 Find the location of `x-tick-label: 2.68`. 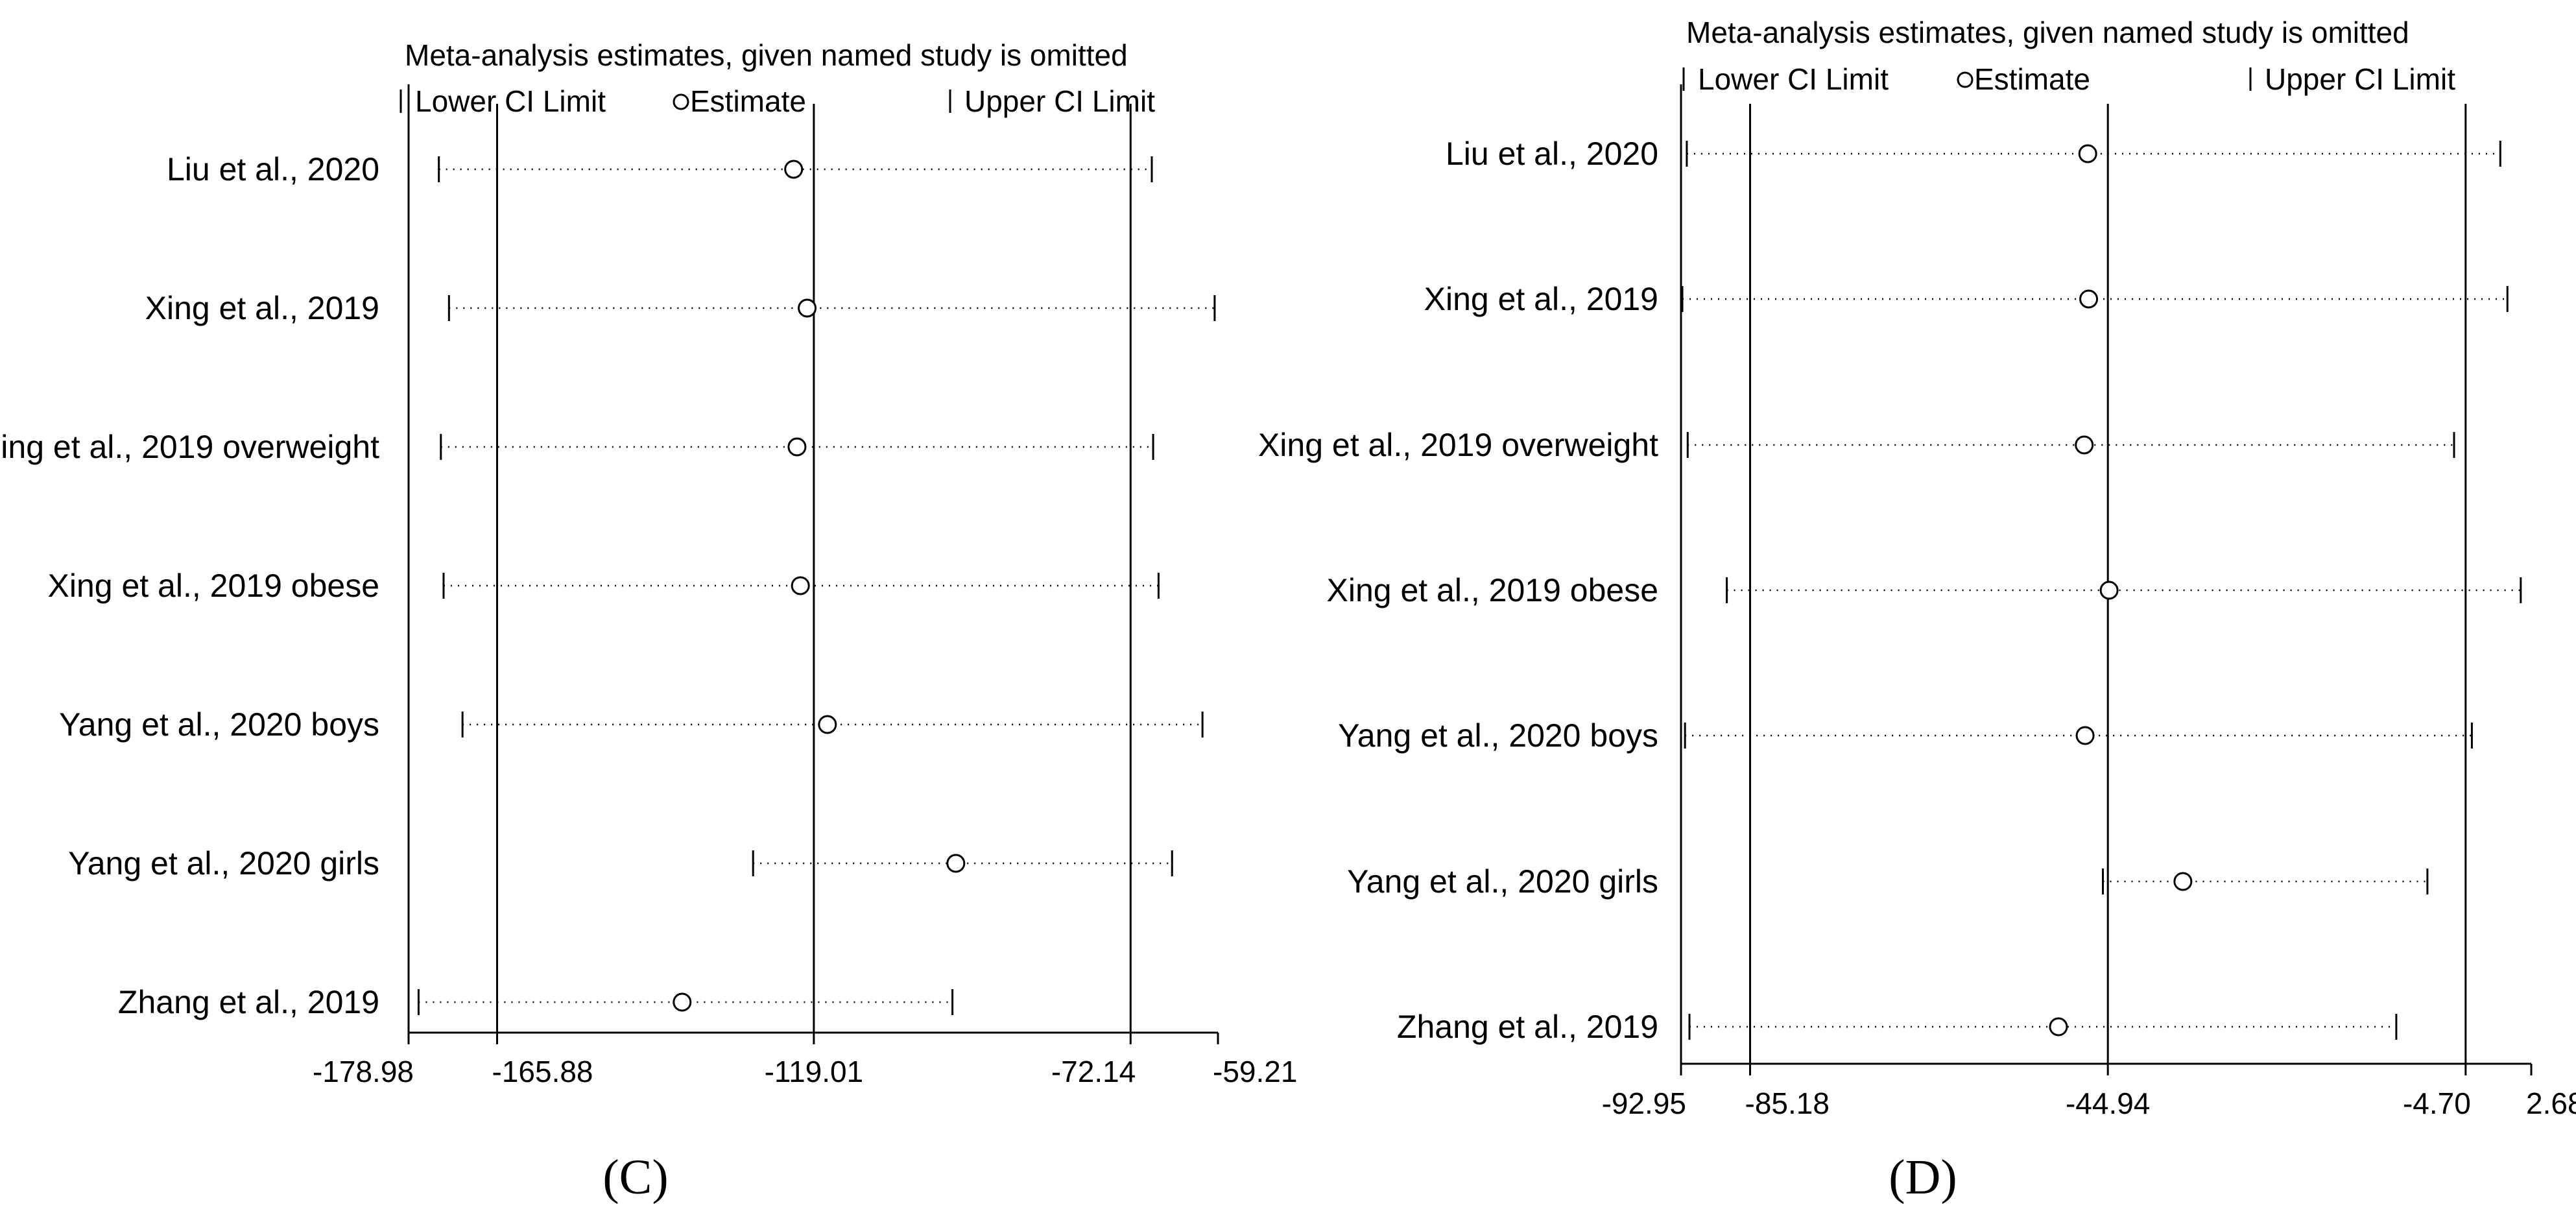

x-tick-label: 2.68 is located at coordinates (2551, 1103).